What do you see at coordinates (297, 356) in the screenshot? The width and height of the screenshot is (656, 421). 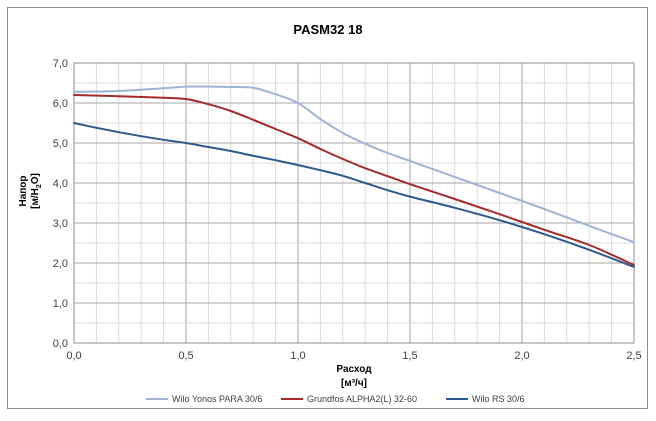 I see `x-tick-label: 1,0` at bounding box center [297, 356].